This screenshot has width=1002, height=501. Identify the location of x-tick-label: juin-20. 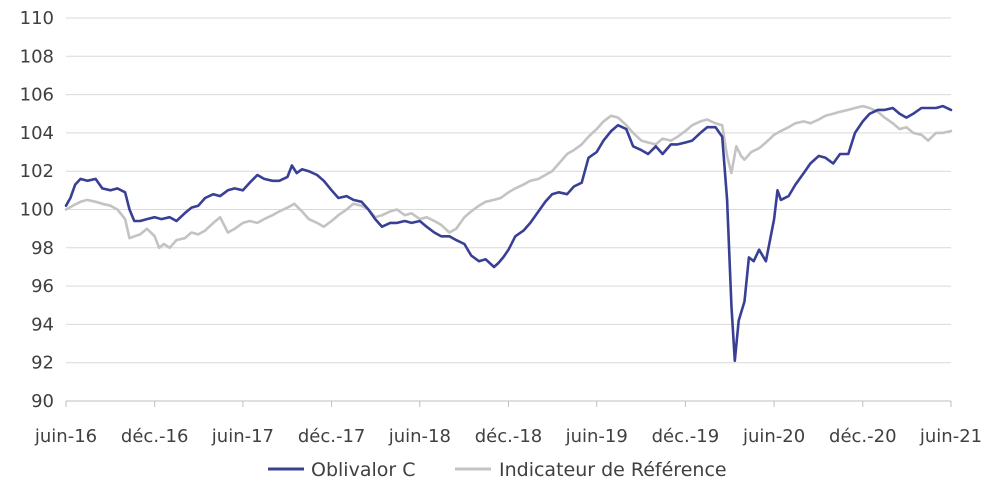
(773, 436).